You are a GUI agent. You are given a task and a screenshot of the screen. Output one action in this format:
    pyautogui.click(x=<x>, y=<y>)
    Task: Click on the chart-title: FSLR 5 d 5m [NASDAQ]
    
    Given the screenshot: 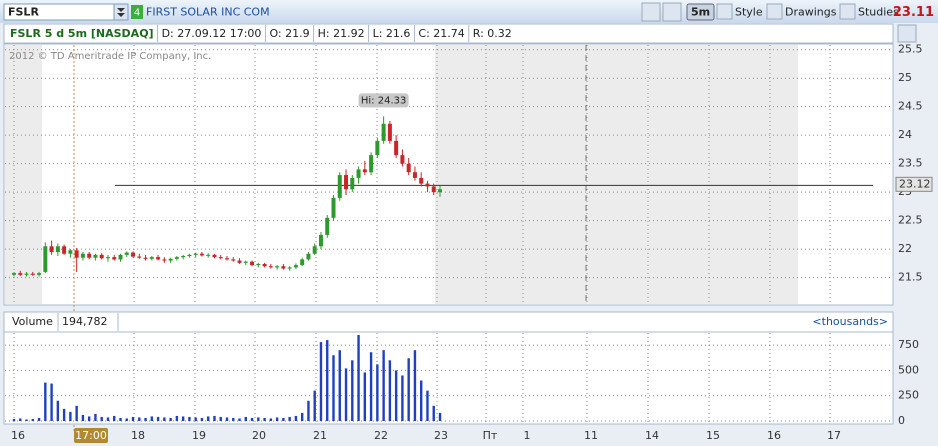 What is the action you would take?
    pyautogui.click(x=82, y=33)
    